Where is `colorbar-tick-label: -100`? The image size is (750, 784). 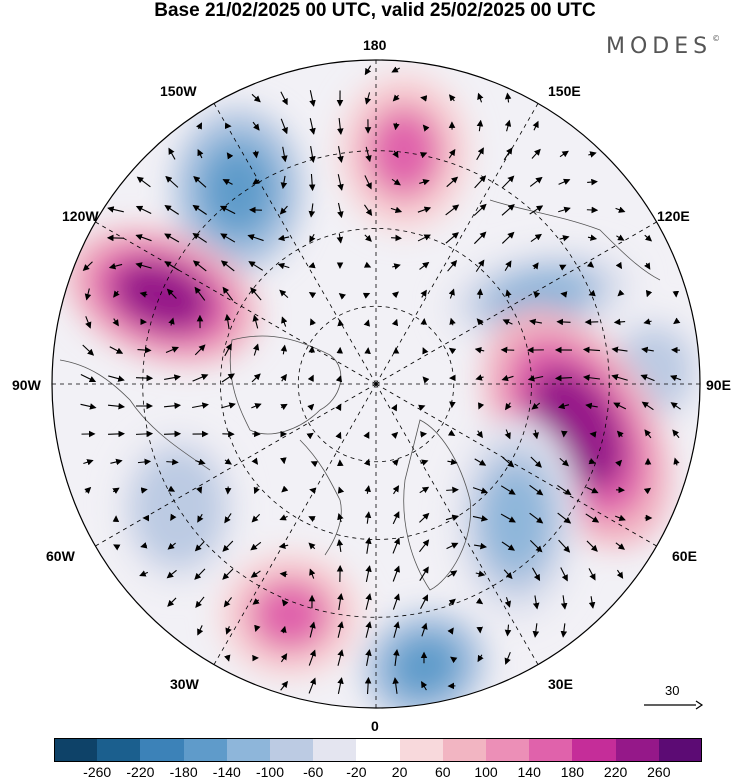 colorbar-tick-label: -100 is located at coordinates (270, 772).